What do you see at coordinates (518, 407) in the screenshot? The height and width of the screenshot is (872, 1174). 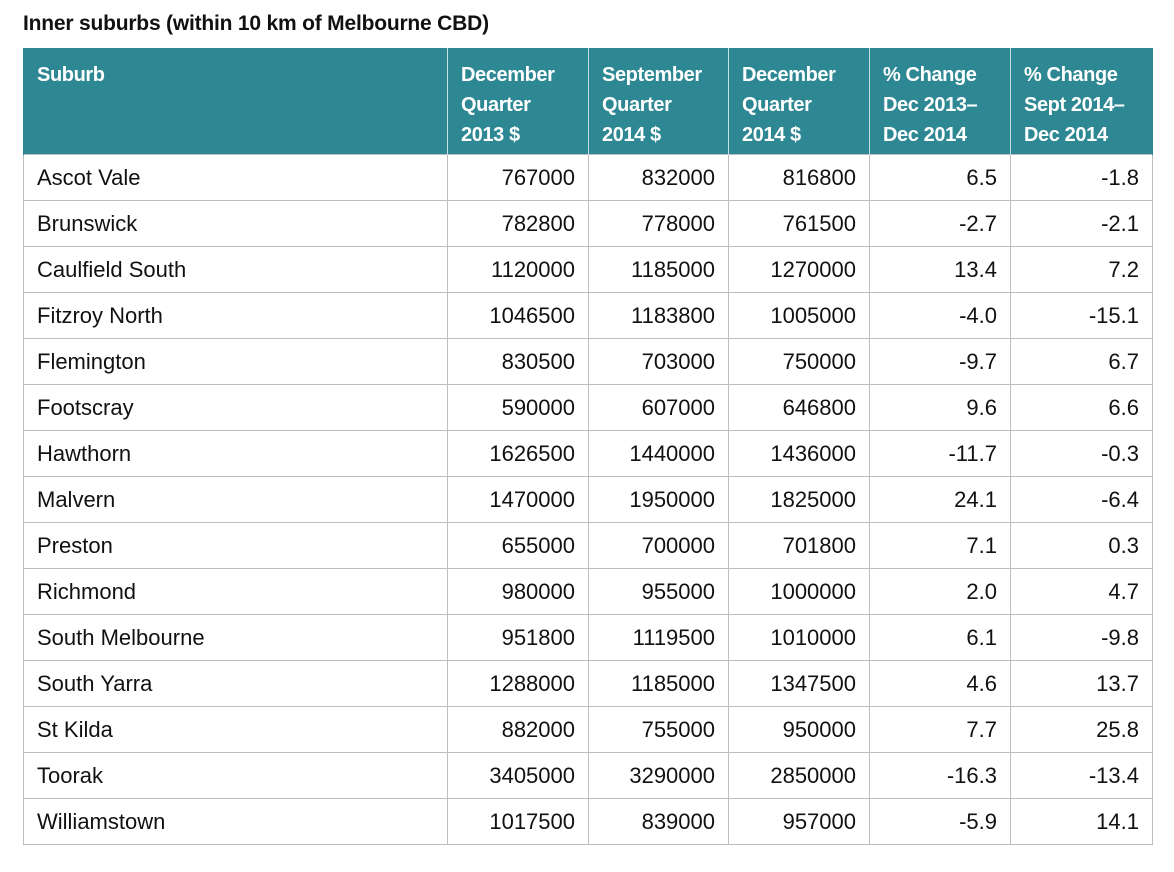 I see `value-cell: 590000` at bounding box center [518, 407].